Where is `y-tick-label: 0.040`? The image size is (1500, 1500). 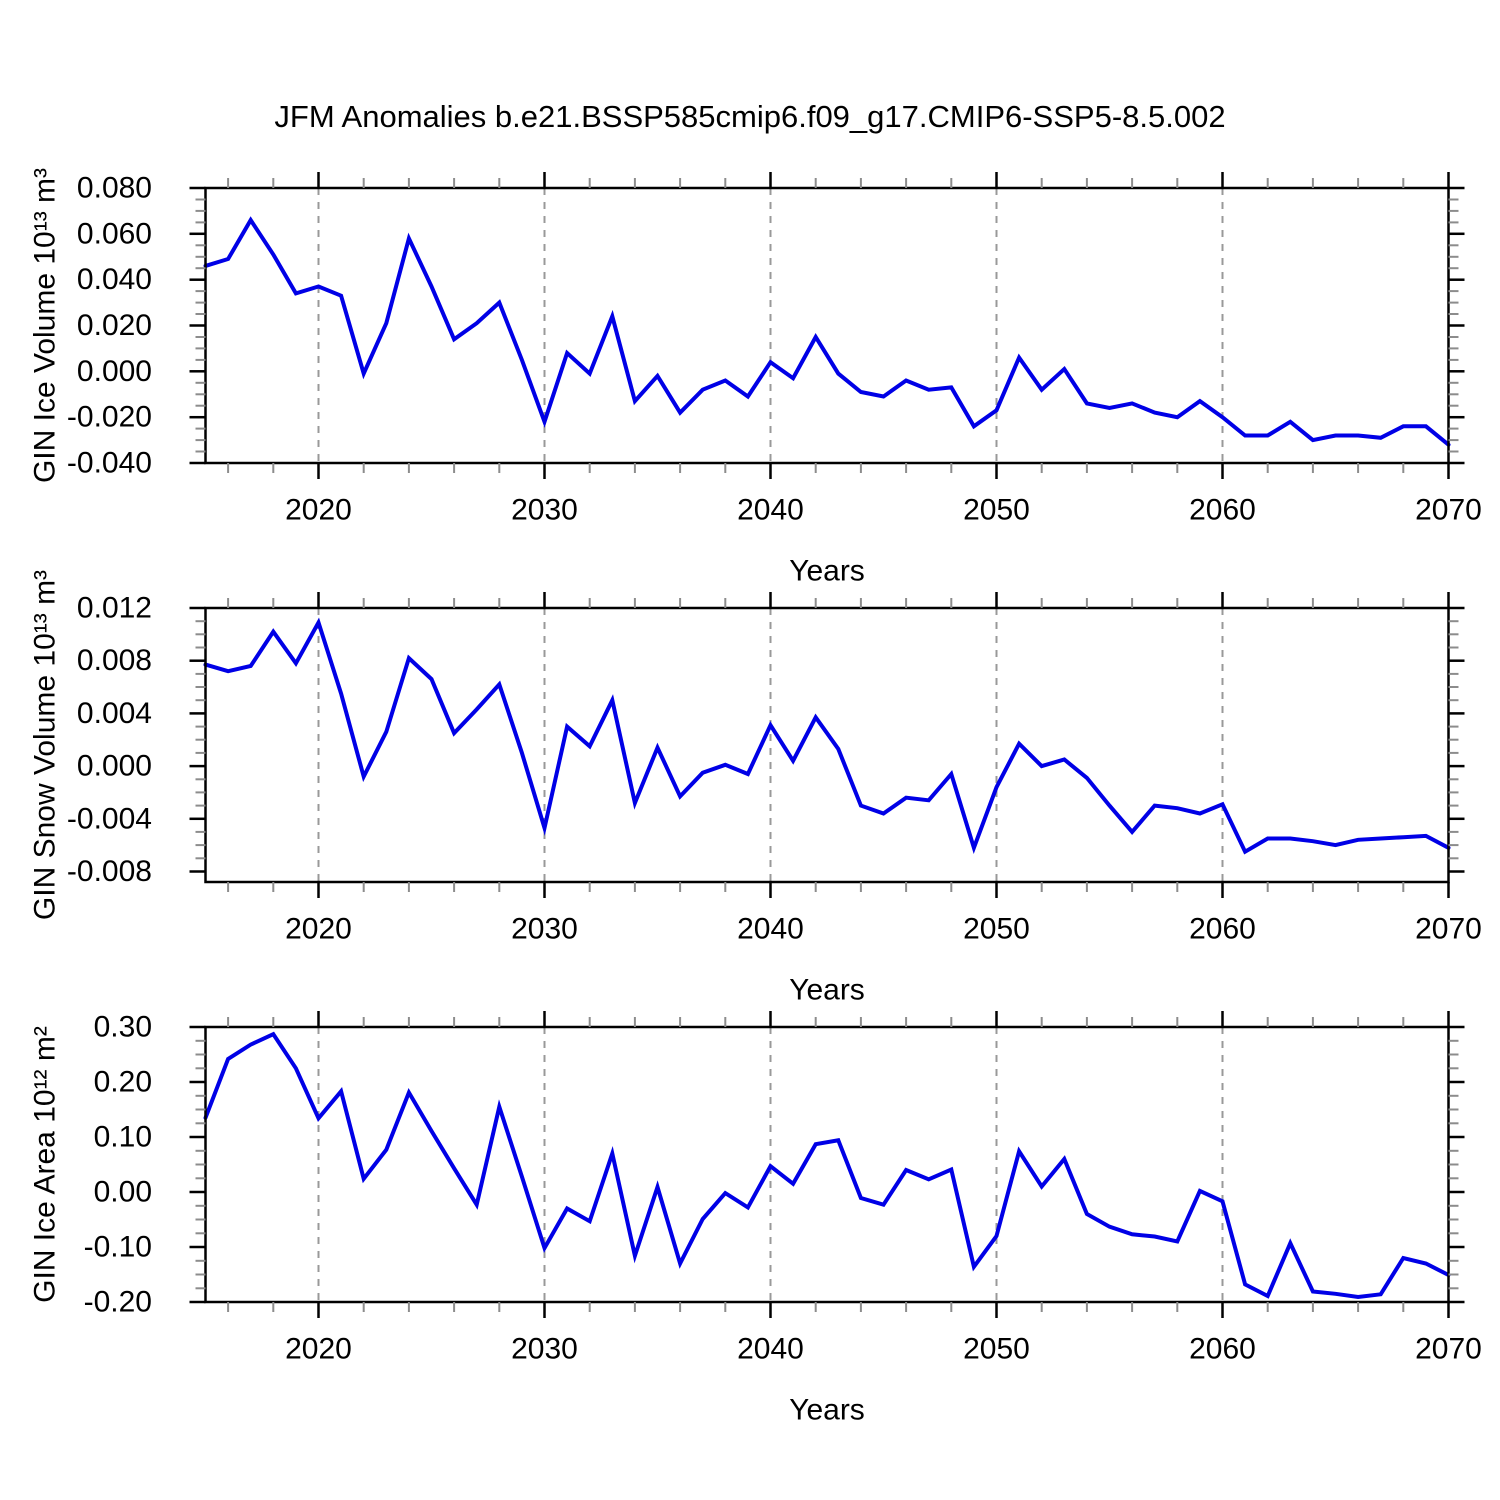 y-tick-label: 0.040 is located at coordinates (114, 279).